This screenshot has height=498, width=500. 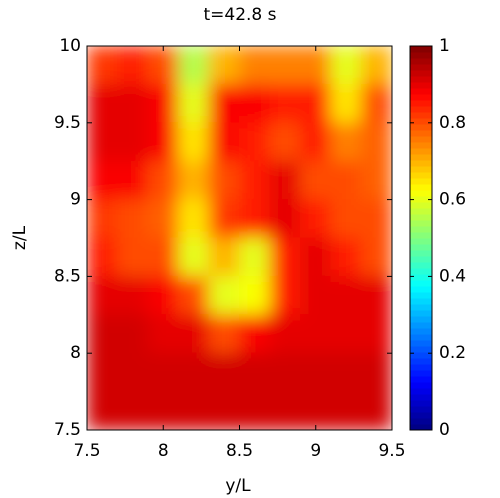 What do you see at coordinates (315, 451) in the screenshot?
I see `x-tick-label: 9` at bounding box center [315, 451].